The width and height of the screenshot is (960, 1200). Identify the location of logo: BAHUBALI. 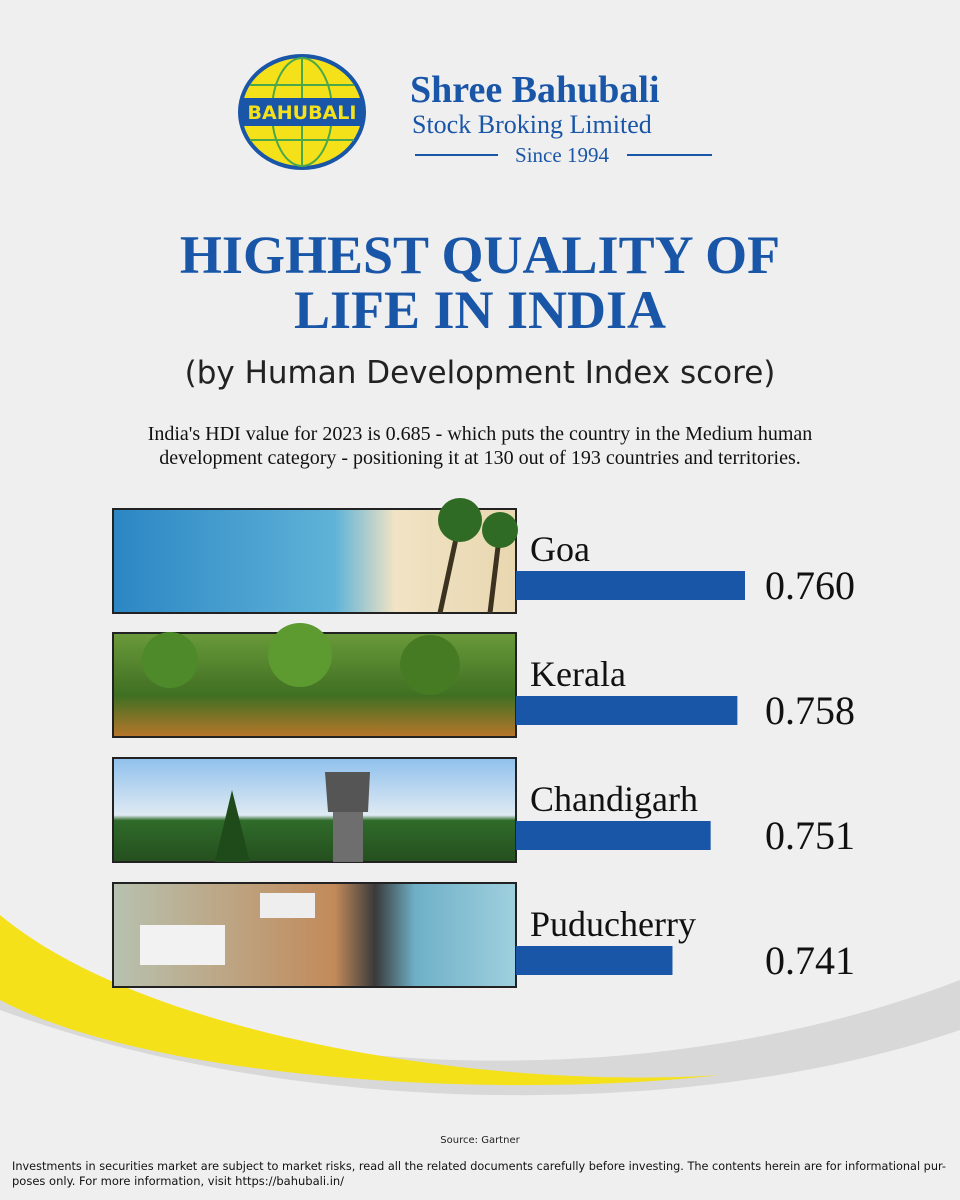
(302, 112).